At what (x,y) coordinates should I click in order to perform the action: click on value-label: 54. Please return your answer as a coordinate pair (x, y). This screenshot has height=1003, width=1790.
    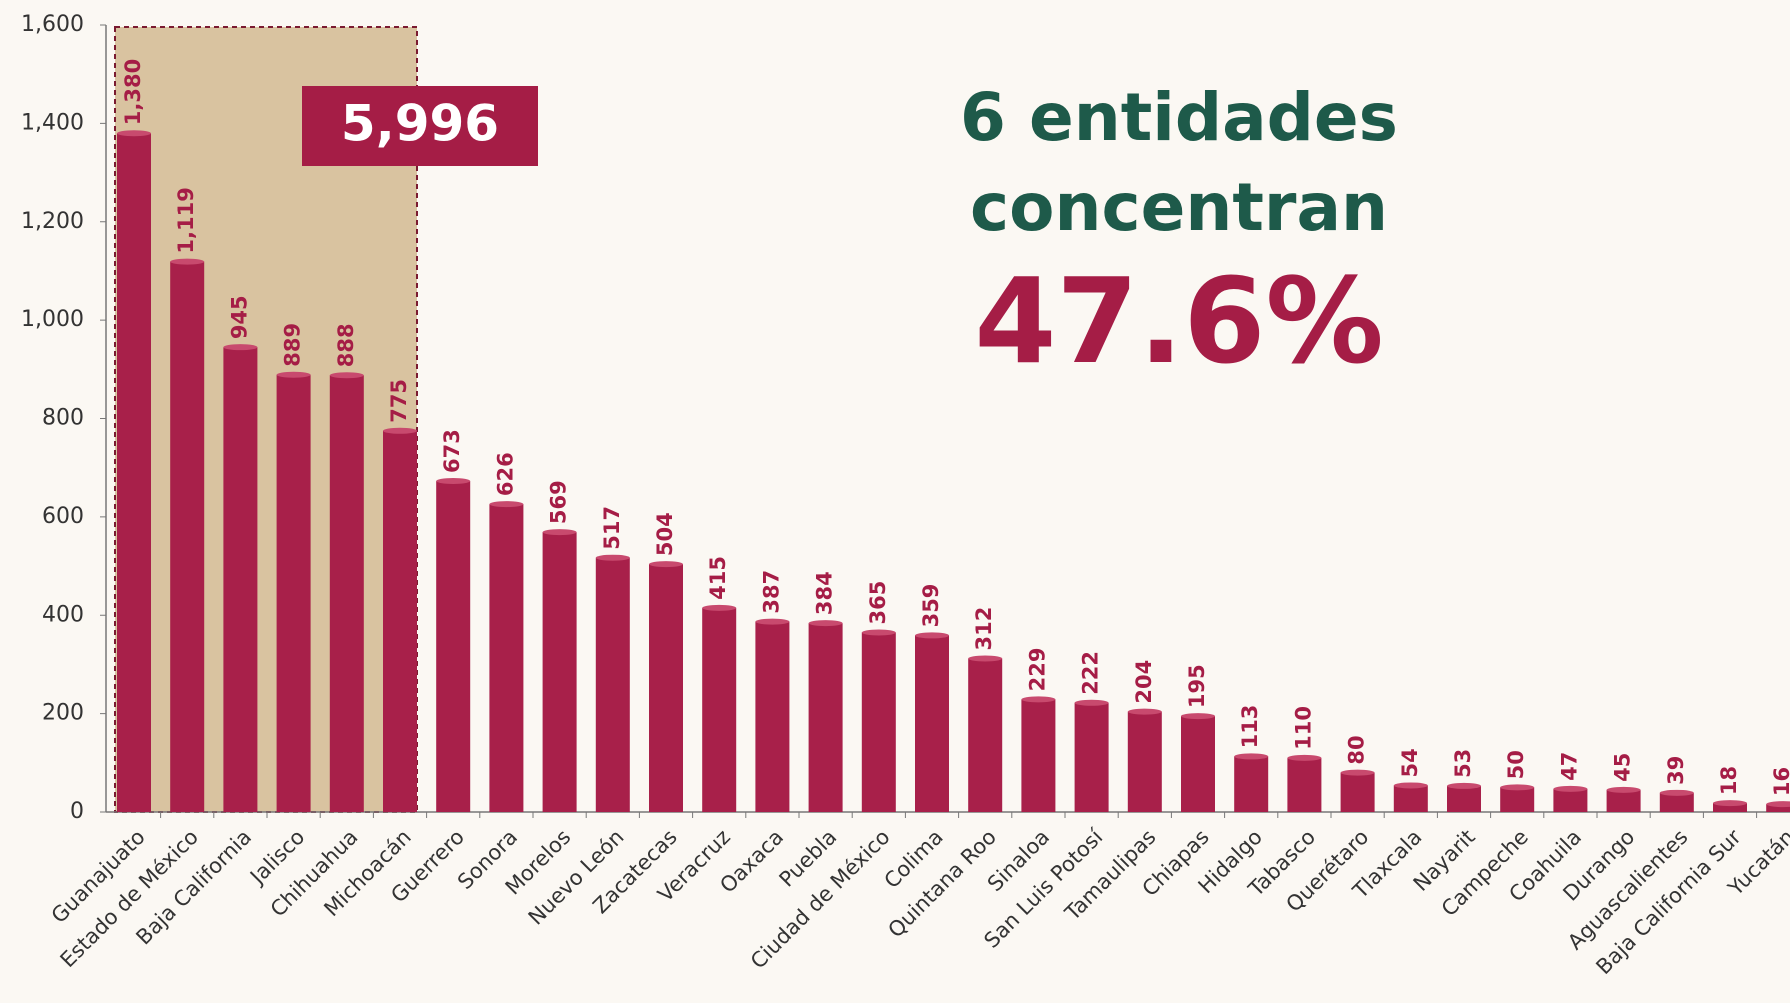
    Looking at the image, I should click on (1410, 762).